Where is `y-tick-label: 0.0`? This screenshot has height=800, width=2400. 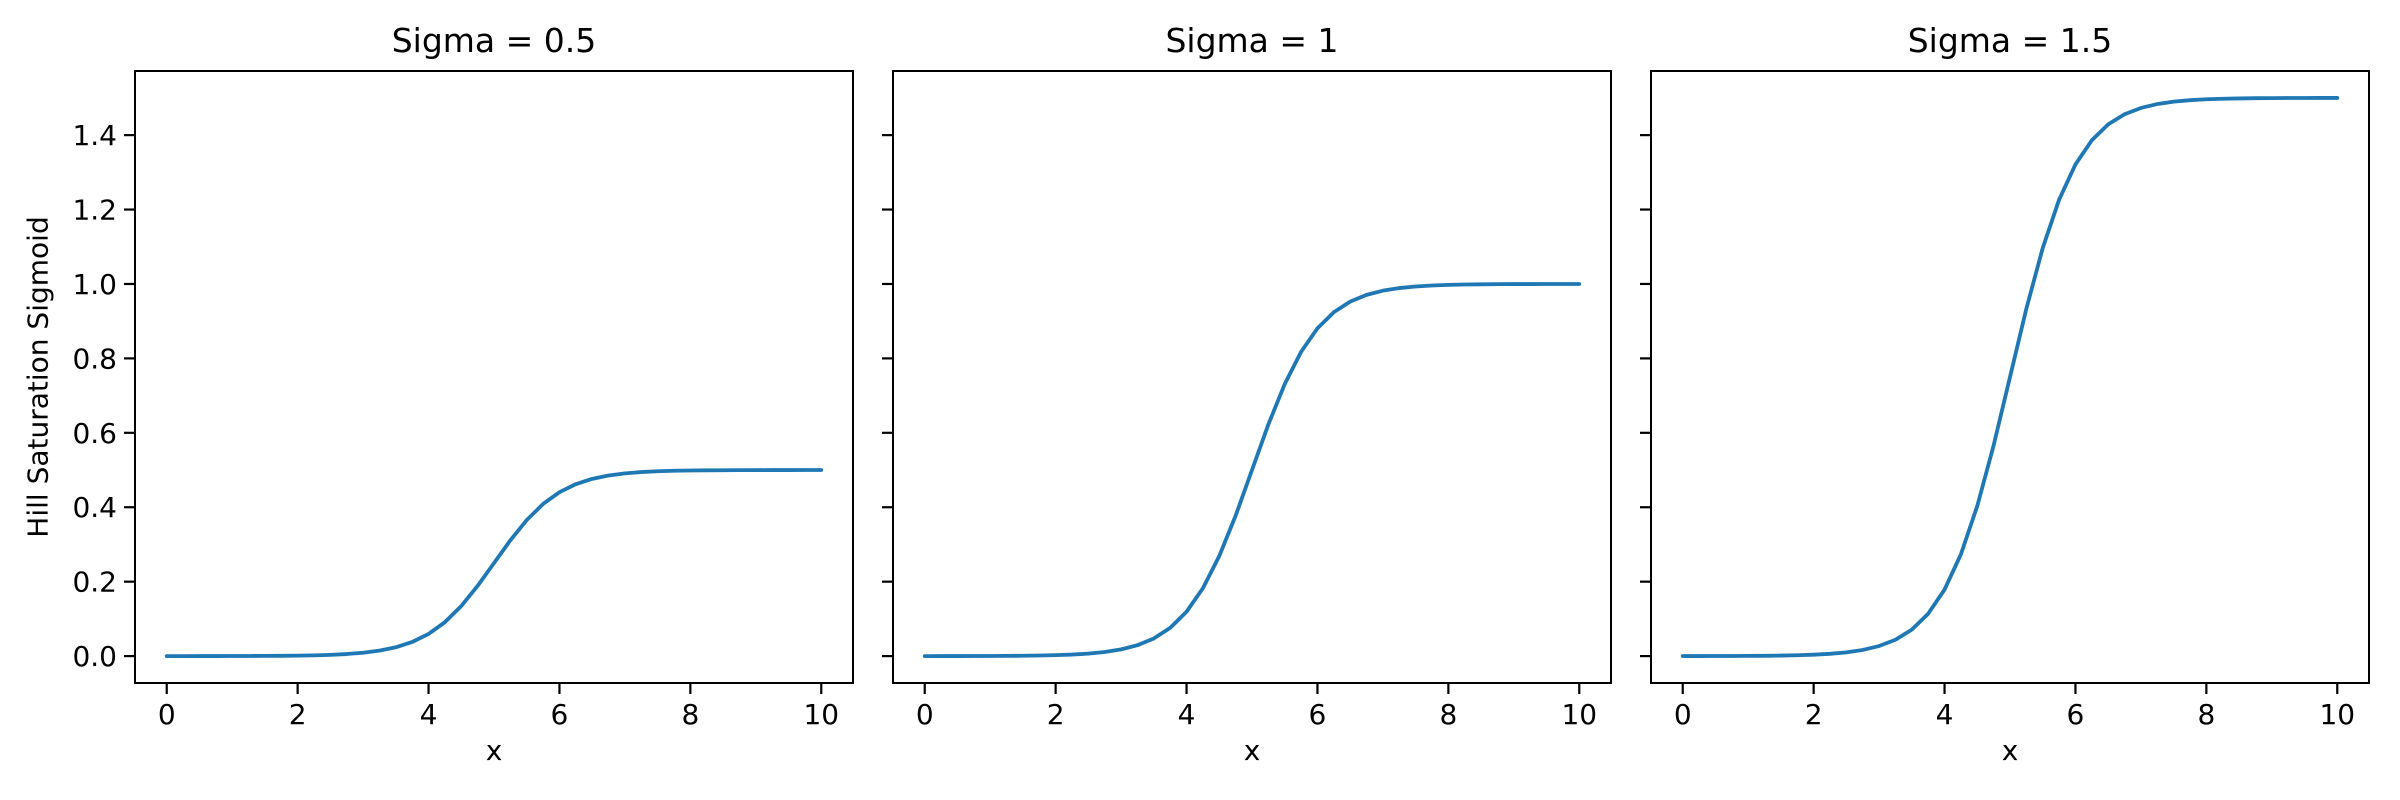
y-tick-label: 0.0 is located at coordinates (94, 656).